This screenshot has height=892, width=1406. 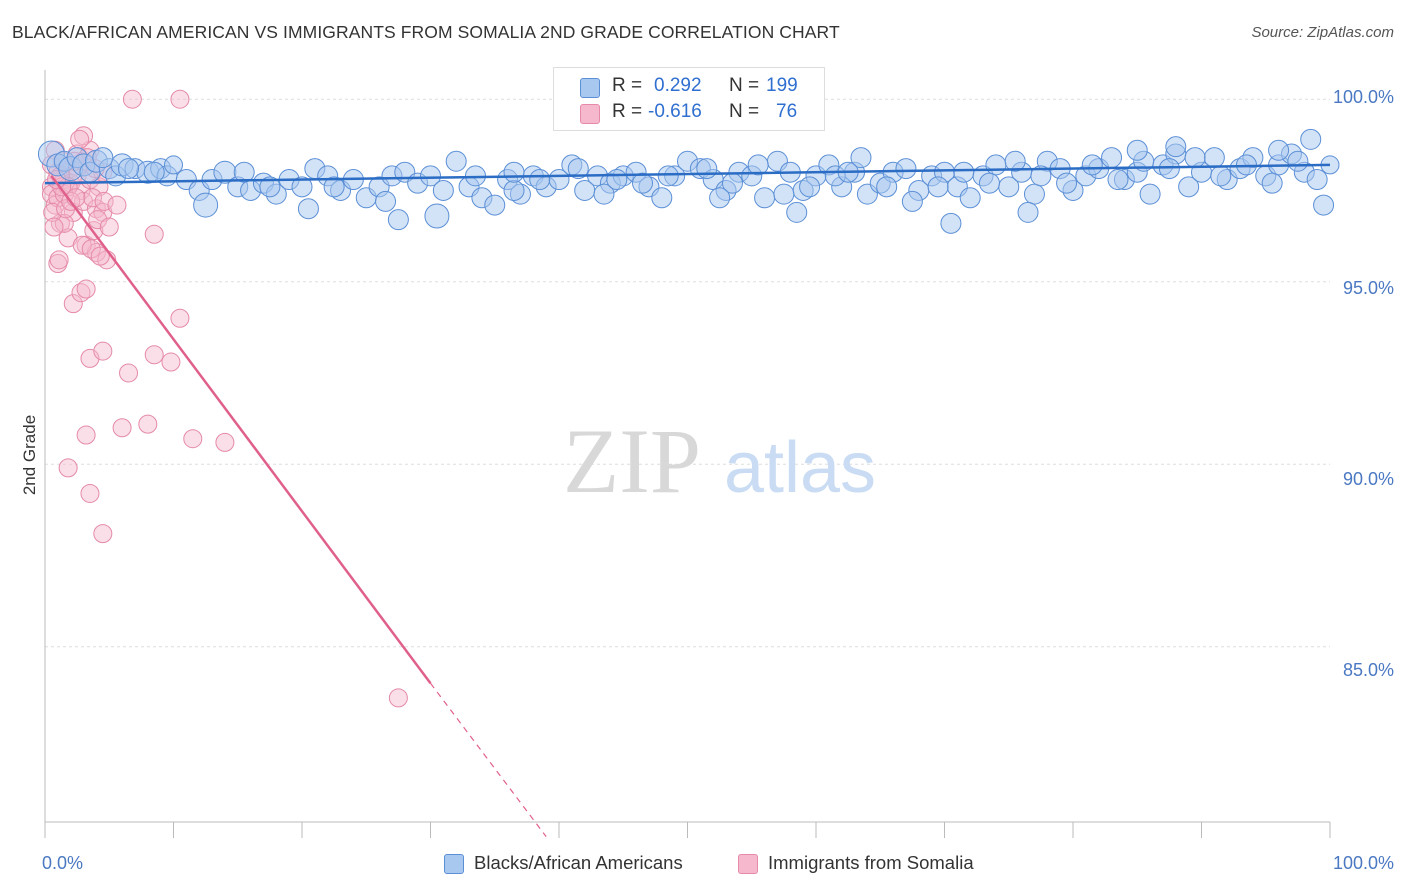 I want to click on swatch-blue, so click(x=590, y=88).